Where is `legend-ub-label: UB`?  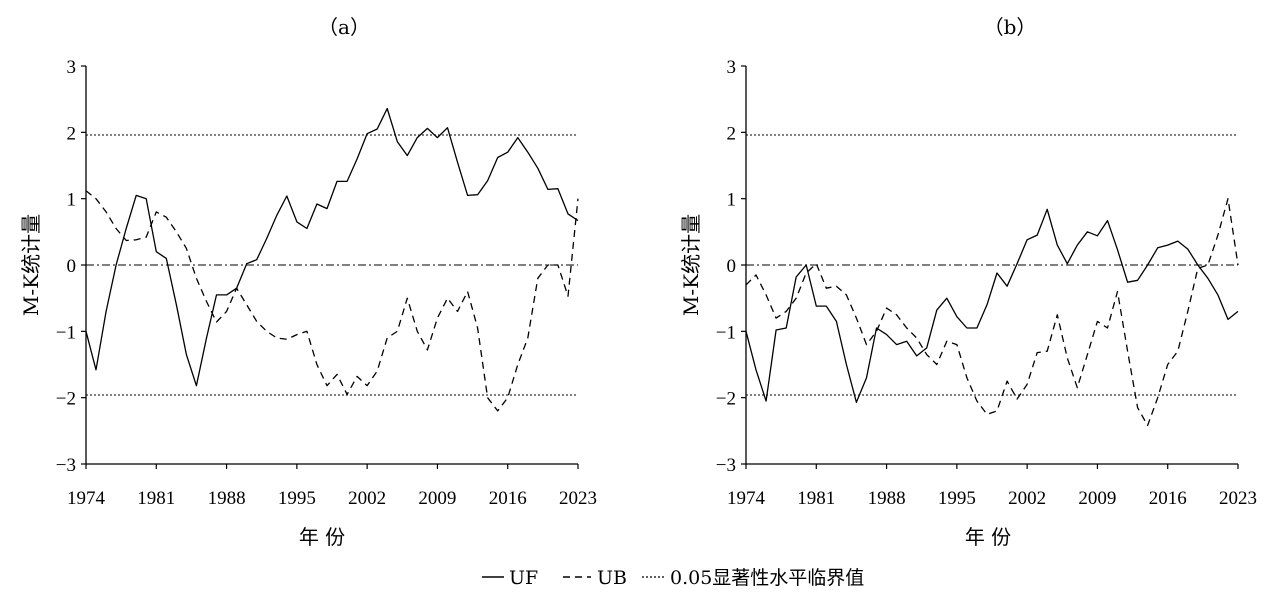 legend-ub-label: UB is located at coordinates (612, 578).